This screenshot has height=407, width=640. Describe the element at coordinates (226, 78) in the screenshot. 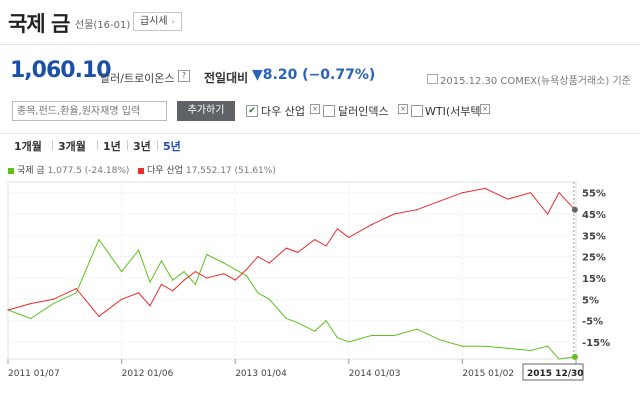

I see `change-label: 전일대비` at that location.